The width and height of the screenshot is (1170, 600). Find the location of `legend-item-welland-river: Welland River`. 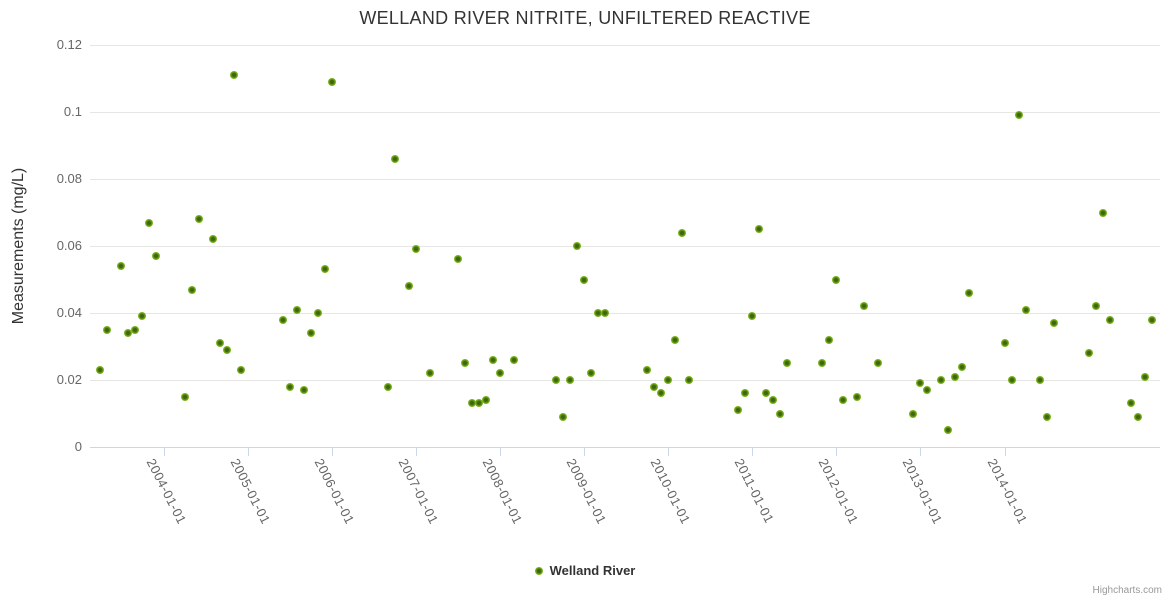

legend-item-welland-river: Welland River is located at coordinates (585, 570).